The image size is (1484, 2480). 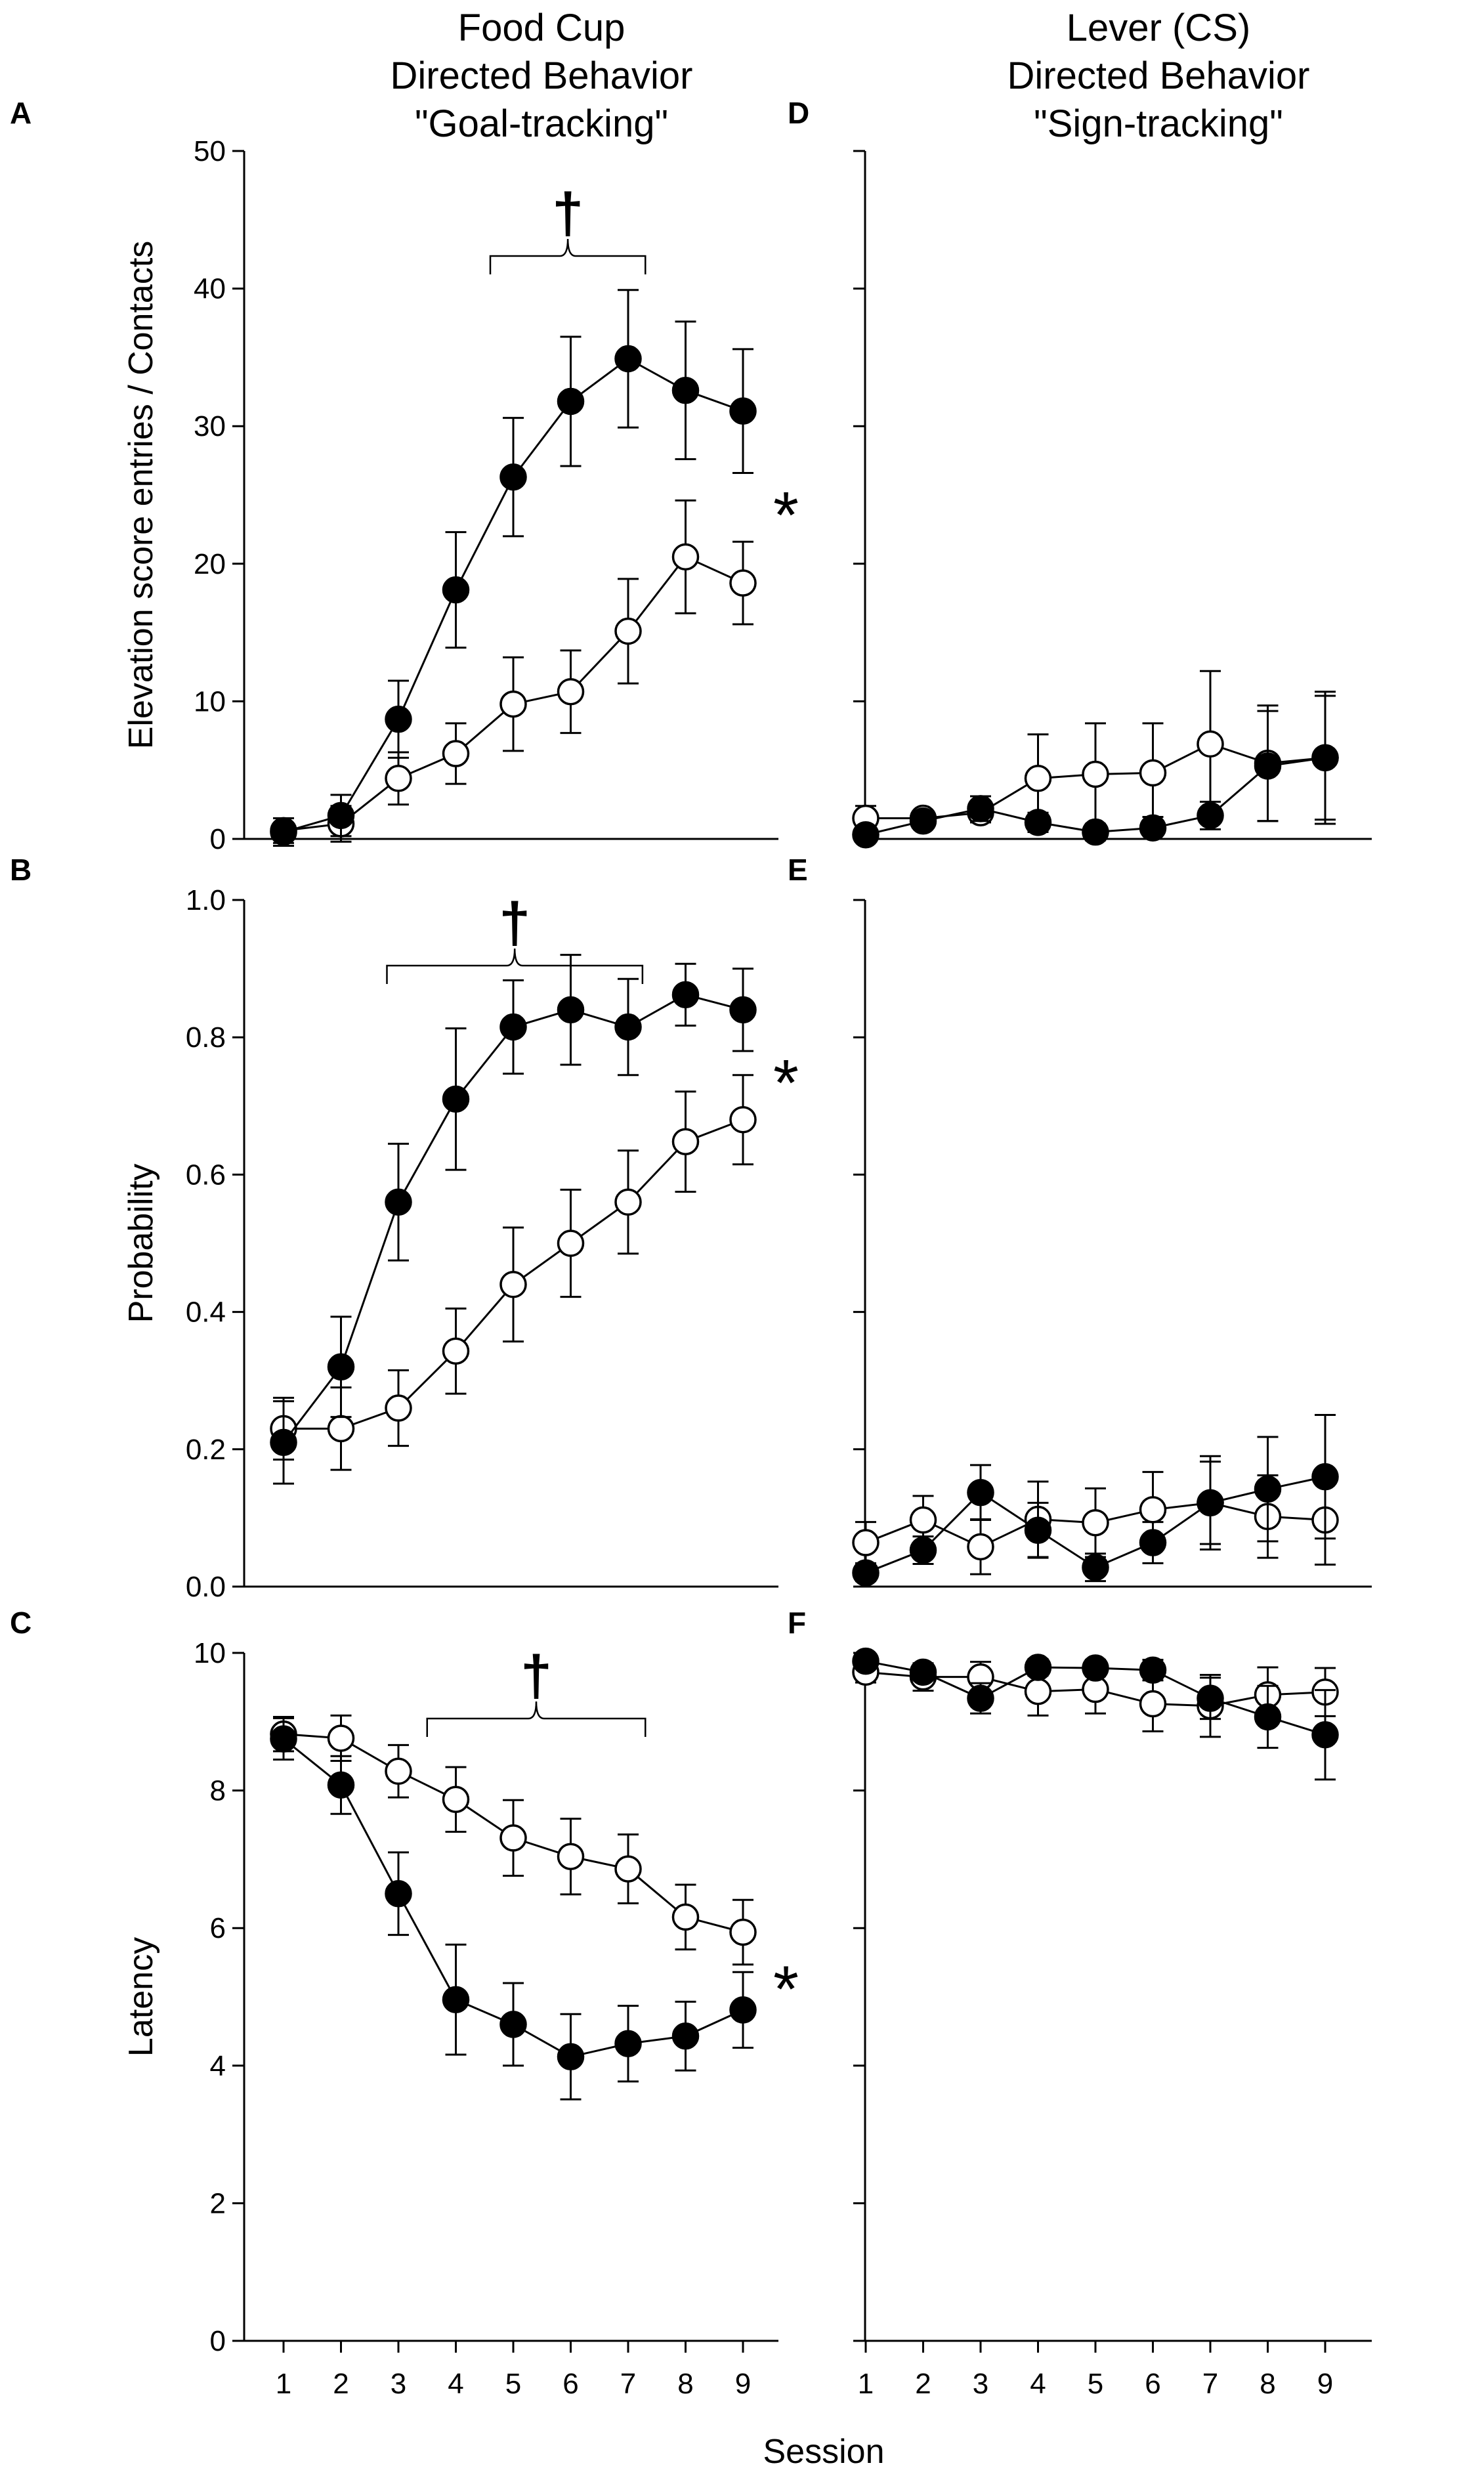 I want to click on y-tick-label: 0.0, so click(x=206, y=1587).